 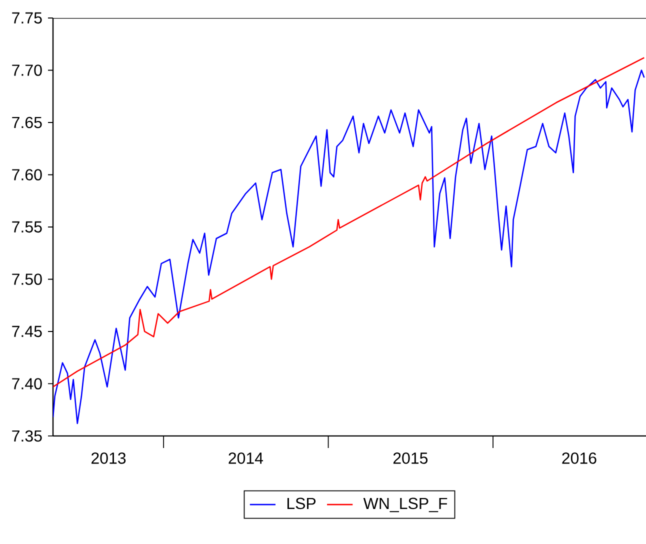 I want to click on y-tick-label: 7.35, so click(x=27, y=436).